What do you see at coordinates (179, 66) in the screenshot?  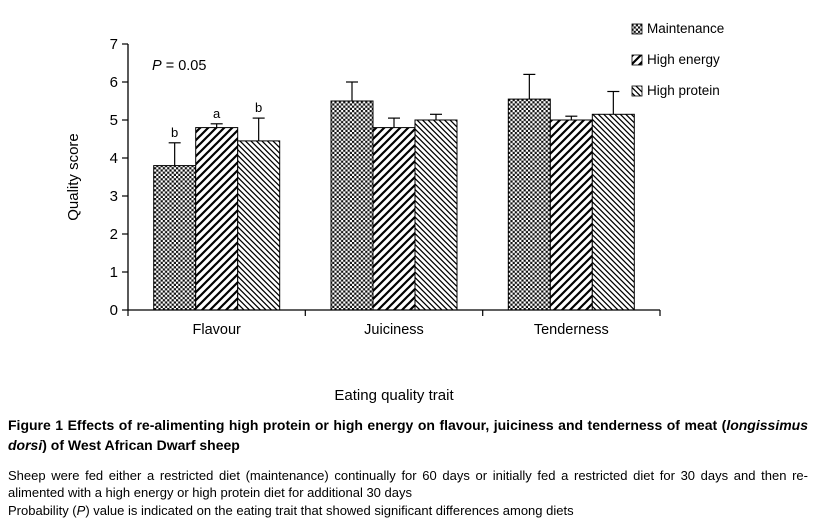 I see `p-value-annotation: P = 0.05` at bounding box center [179, 66].